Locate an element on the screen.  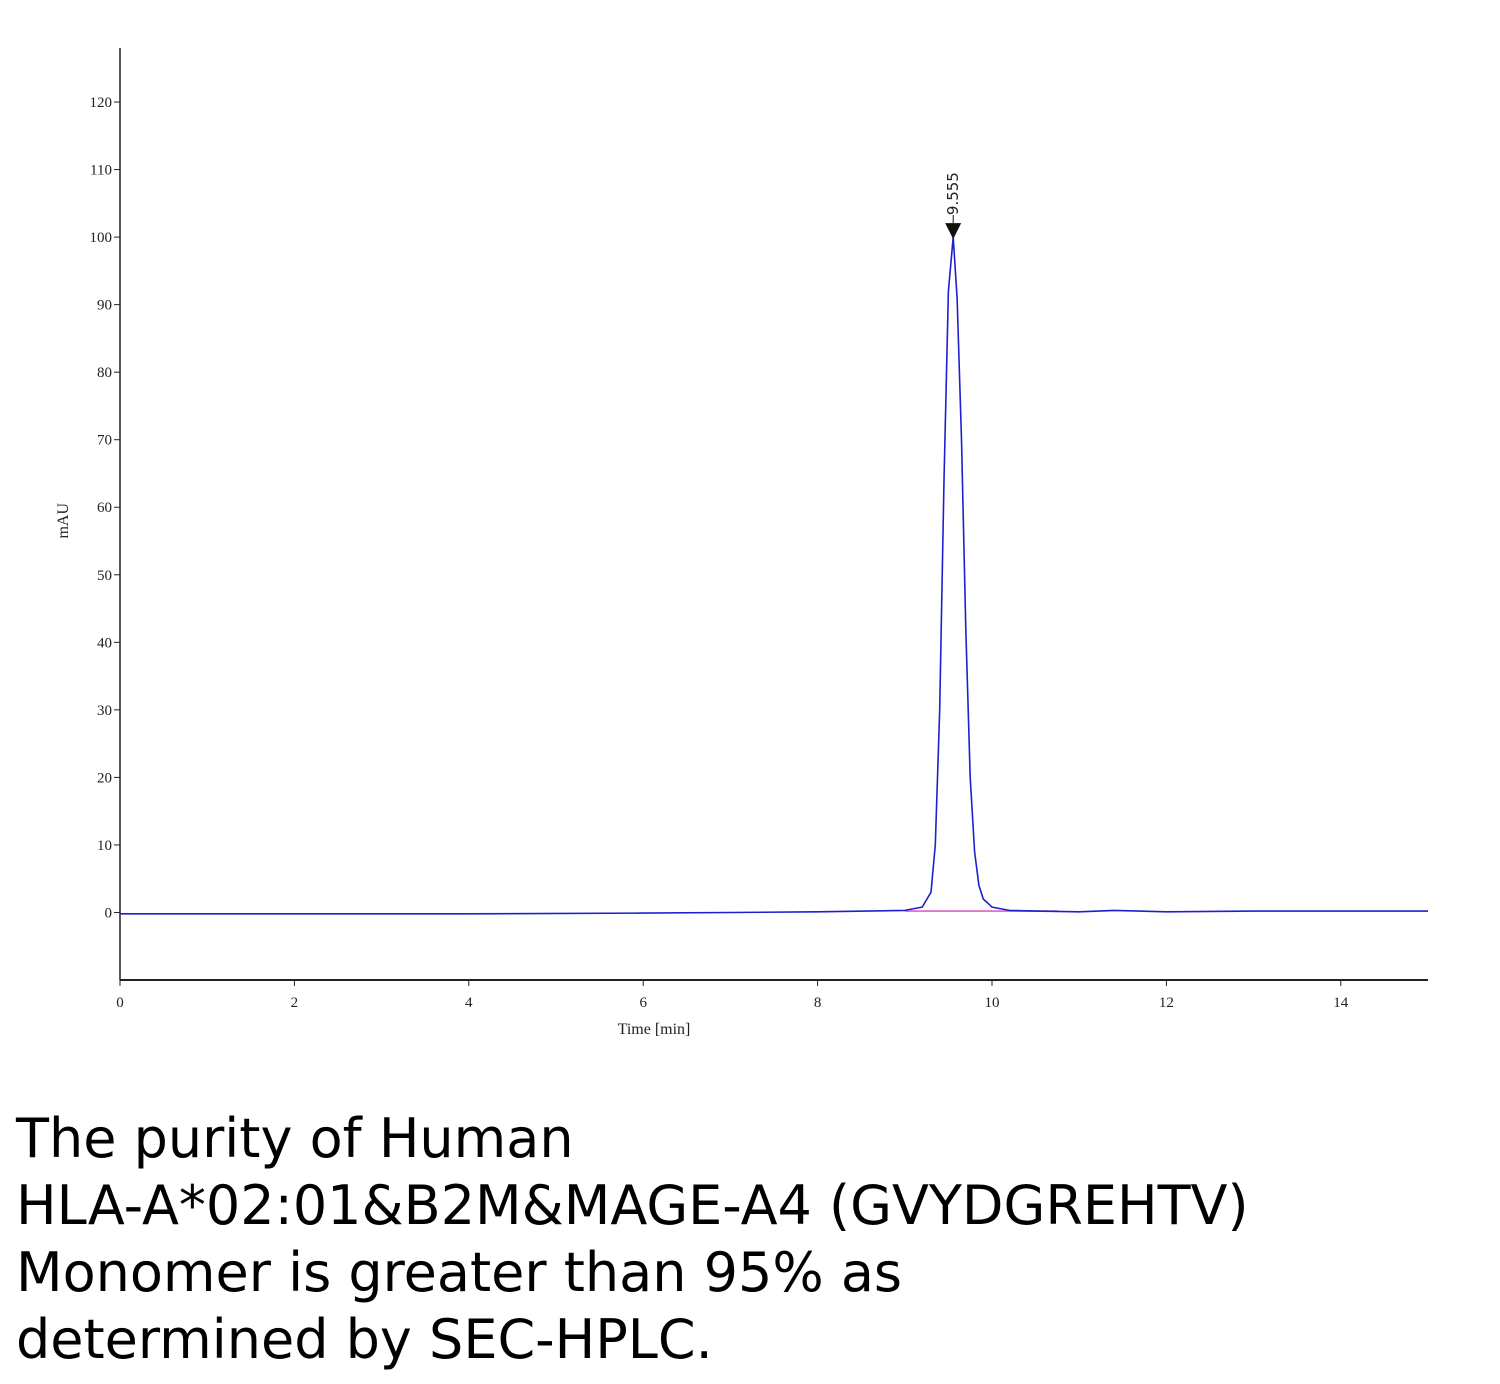
caption-line: The purity of Human is located at coordinates (295, 1138).